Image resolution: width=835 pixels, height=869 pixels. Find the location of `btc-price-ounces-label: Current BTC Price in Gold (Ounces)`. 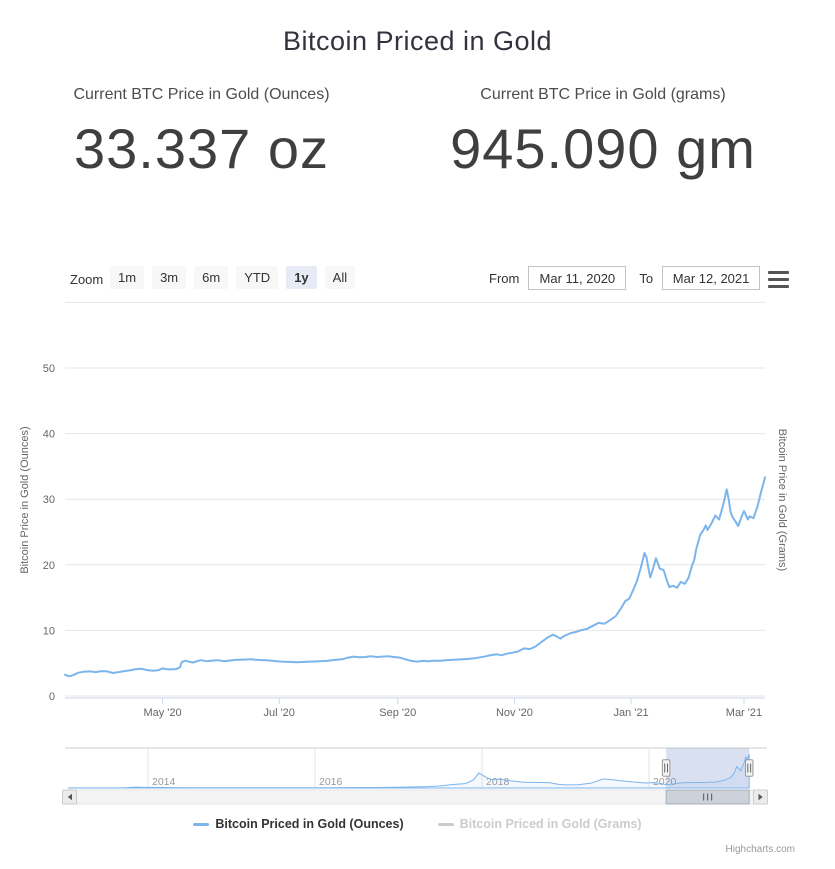

btc-price-ounces-label: Current BTC Price in Gold (Ounces) is located at coordinates (201, 94).